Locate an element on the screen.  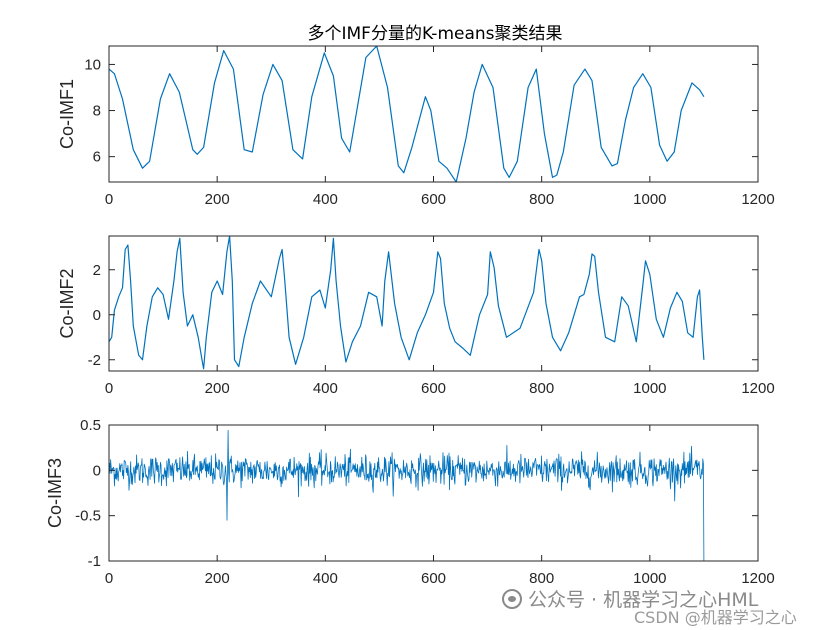
wechat-icon is located at coordinates (512, 598).